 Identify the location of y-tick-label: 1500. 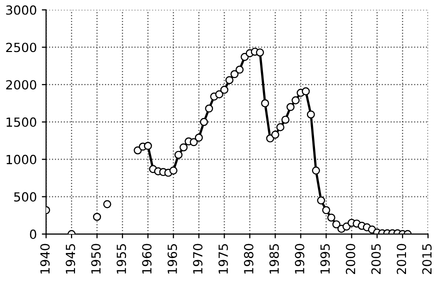
(21, 122).